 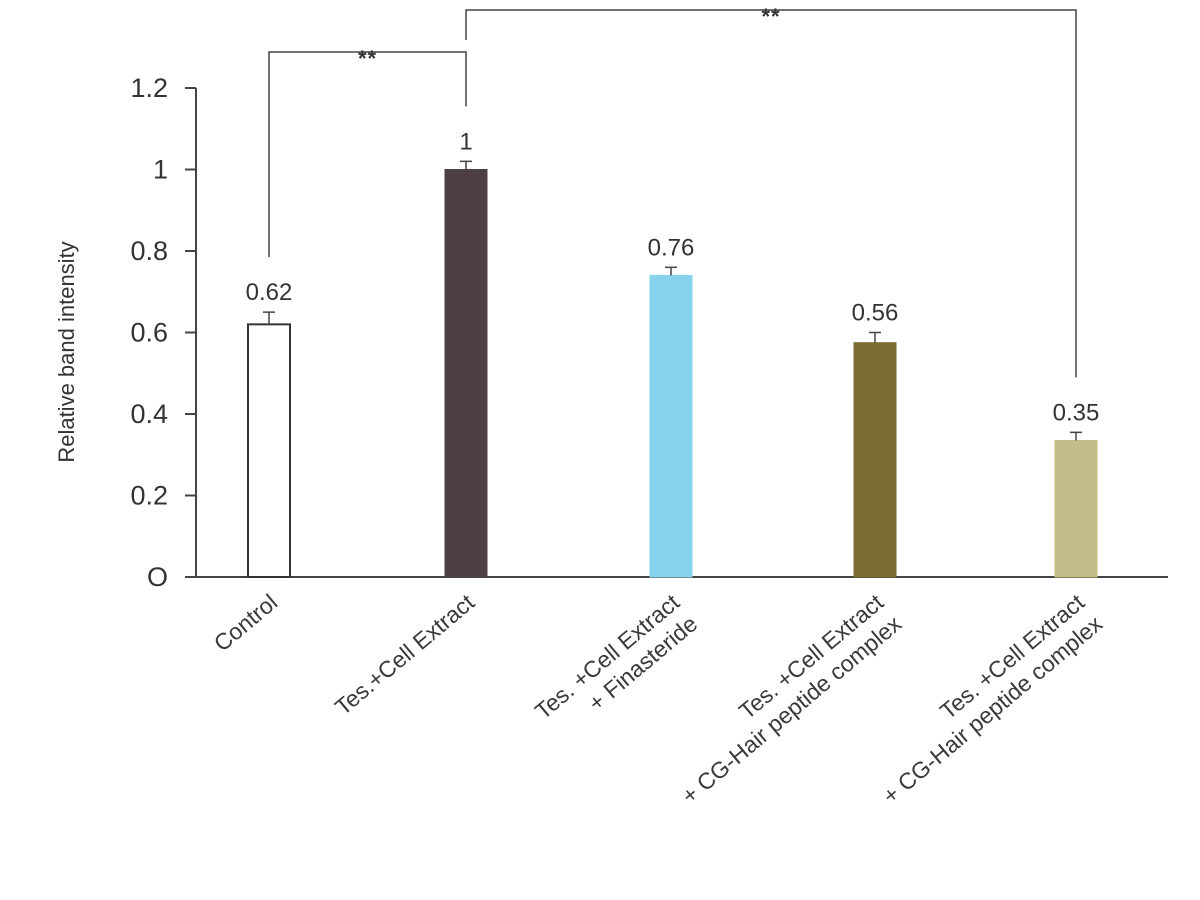 What do you see at coordinates (1076, 412) in the screenshot?
I see `data-label: 0.35` at bounding box center [1076, 412].